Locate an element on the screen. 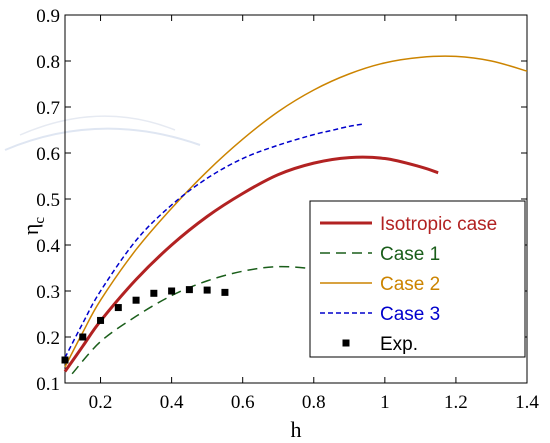  y-tick-label: 0.2 is located at coordinates (48, 338).